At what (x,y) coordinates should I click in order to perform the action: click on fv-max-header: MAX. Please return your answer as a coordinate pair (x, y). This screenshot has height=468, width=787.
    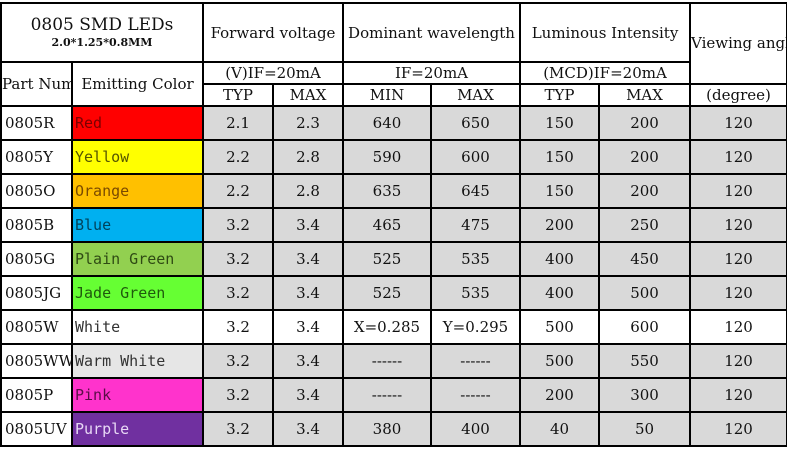
    Looking at the image, I should click on (308, 95).